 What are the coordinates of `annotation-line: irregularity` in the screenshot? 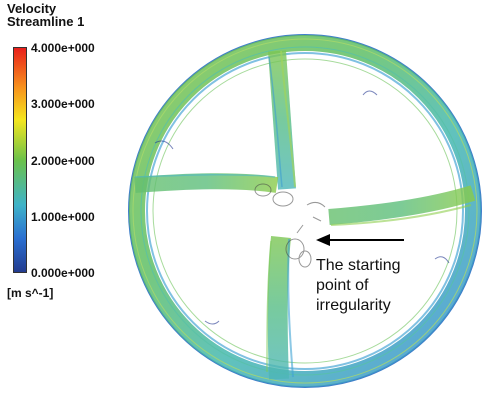 It's located at (353, 305).